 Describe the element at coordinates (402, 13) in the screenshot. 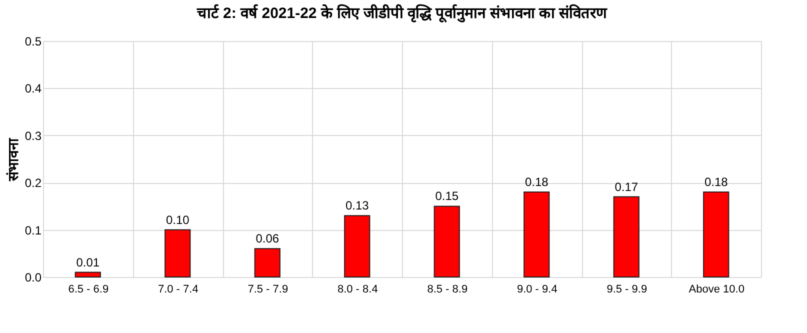

I see `chart-title: चार्ट 2: वर्ष 2021-22 के लिए जीडीपी वृद्धि पूर्वानुमान संभावना का संवितरण` at that location.